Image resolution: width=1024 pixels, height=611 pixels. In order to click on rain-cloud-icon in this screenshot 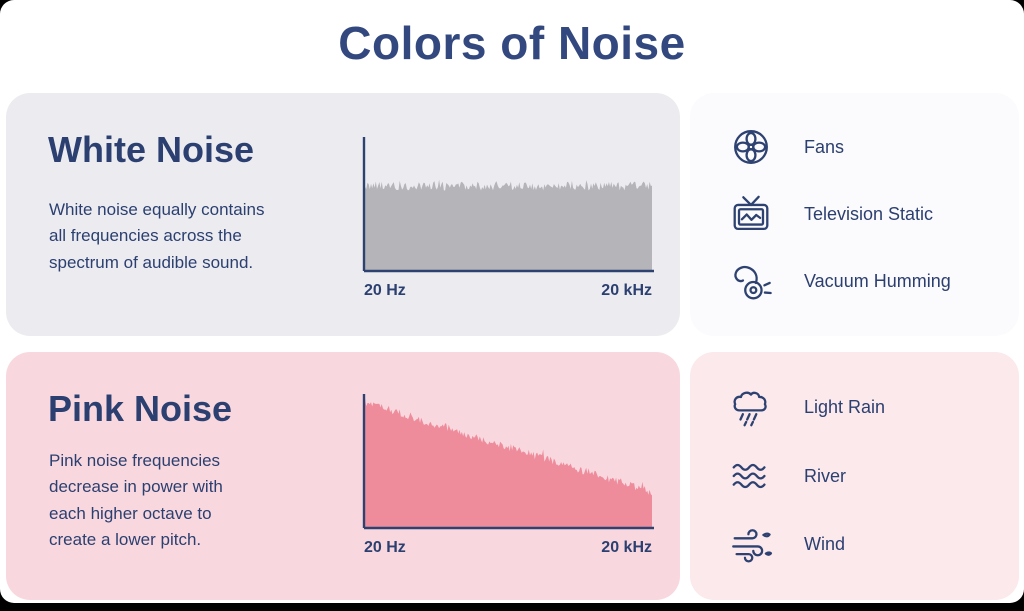, I will do `click(751, 408)`.